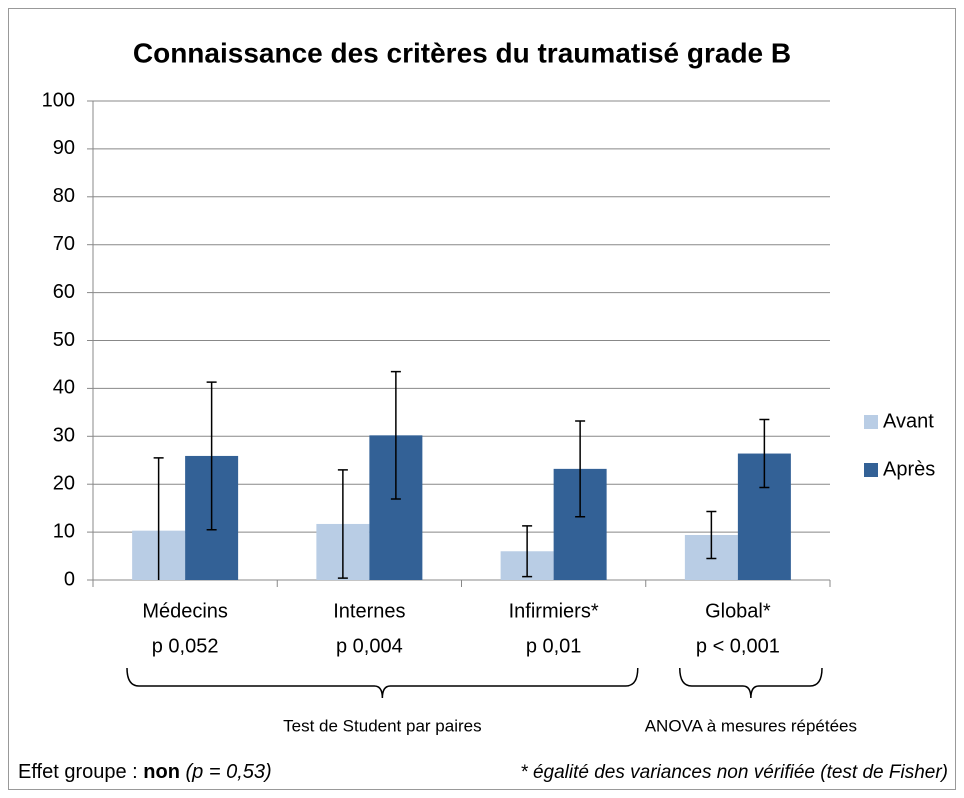  Describe the element at coordinates (908, 421) in the screenshot. I see `legend-label: Avant` at that location.